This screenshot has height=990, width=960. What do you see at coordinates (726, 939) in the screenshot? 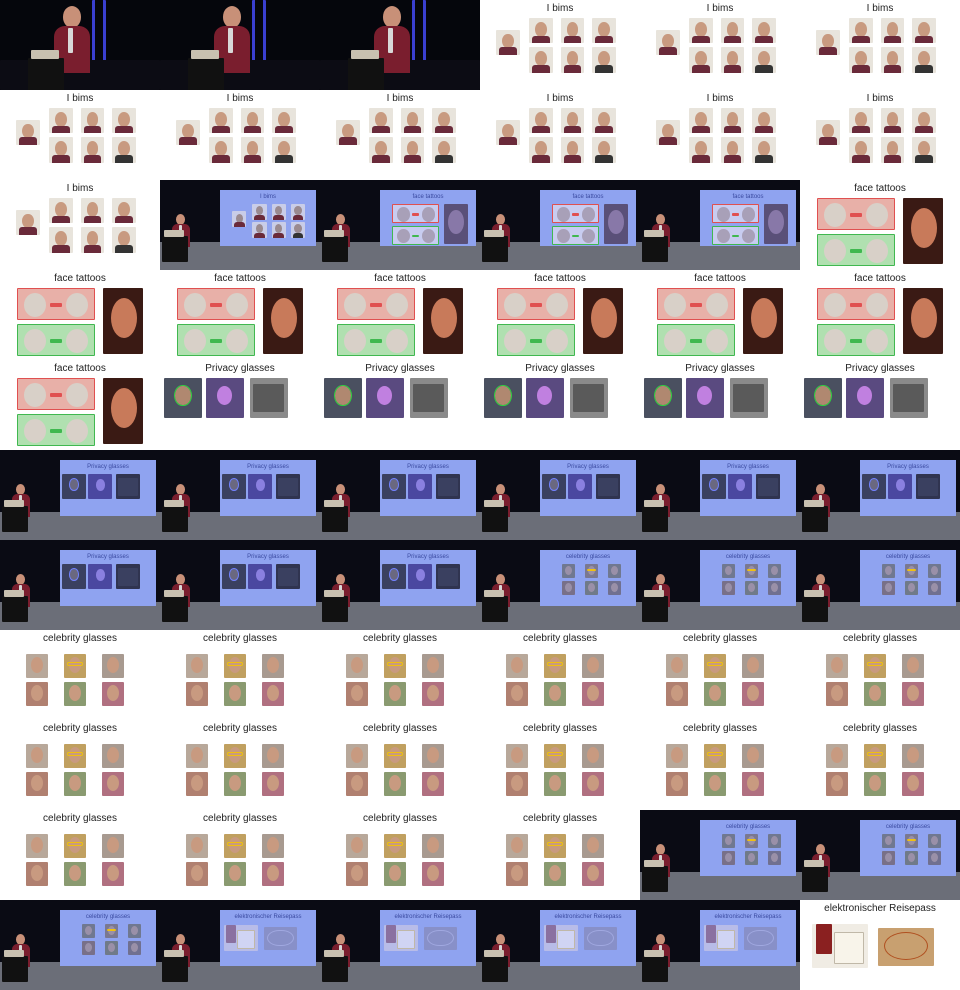
I see `passport-page` at bounding box center [726, 939].